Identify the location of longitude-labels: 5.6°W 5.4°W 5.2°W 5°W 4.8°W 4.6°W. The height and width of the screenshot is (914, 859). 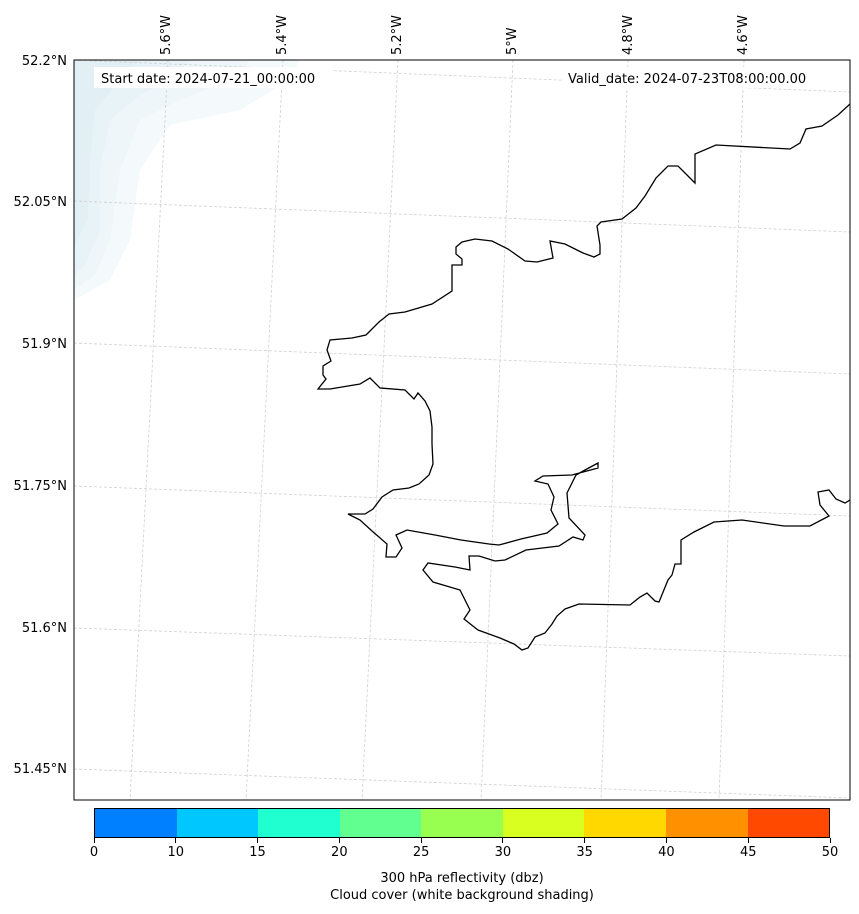
(455, 35).